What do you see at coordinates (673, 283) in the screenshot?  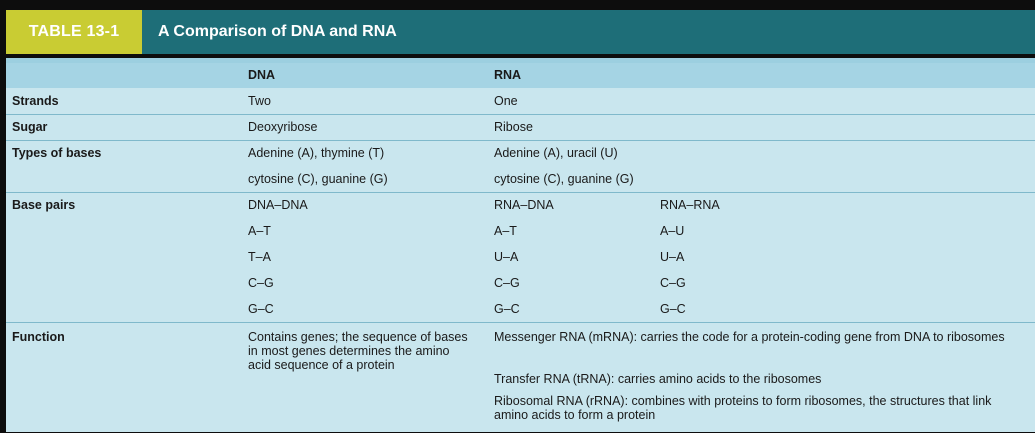 I see `base-pair-rna-rna: C–G` at bounding box center [673, 283].